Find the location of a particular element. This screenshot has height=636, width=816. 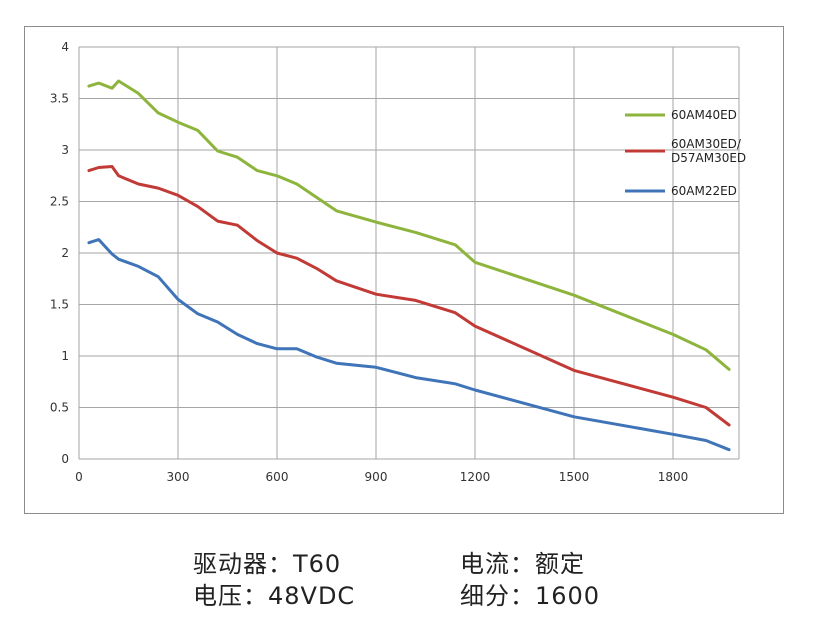

spec-microstep: 细分：1600 is located at coordinates (530, 596).